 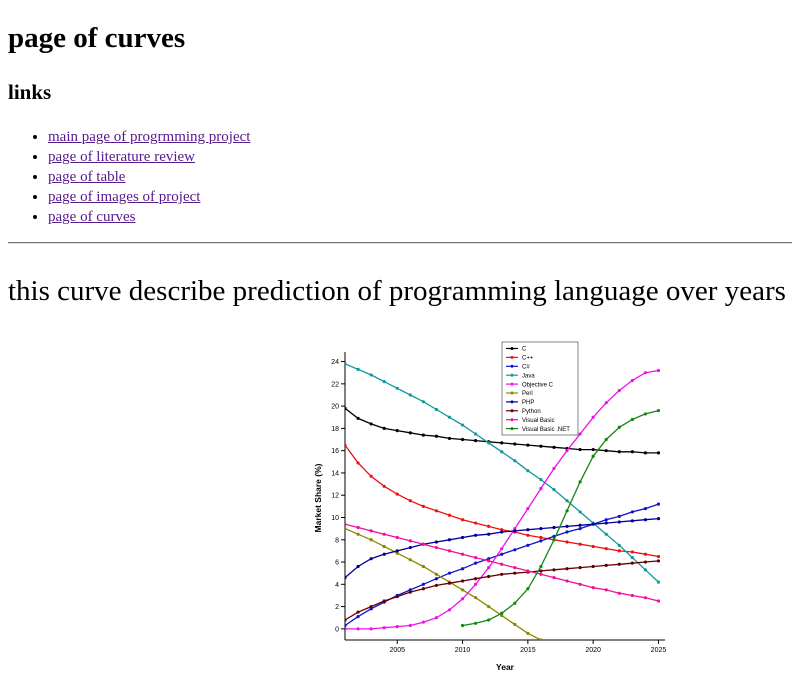 I want to click on link-table: page of table, so click(x=87, y=177).